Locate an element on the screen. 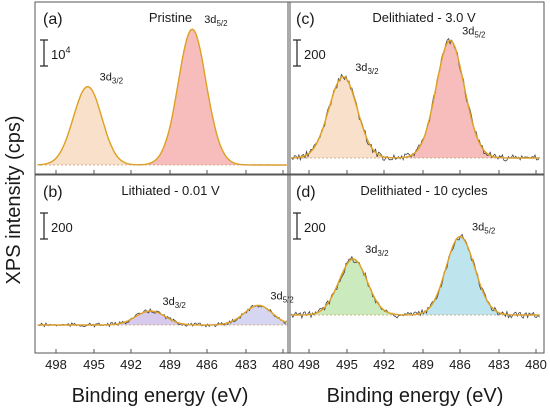 The image size is (550, 411). scale-bar-value: 10 is located at coordinates (58, 54).